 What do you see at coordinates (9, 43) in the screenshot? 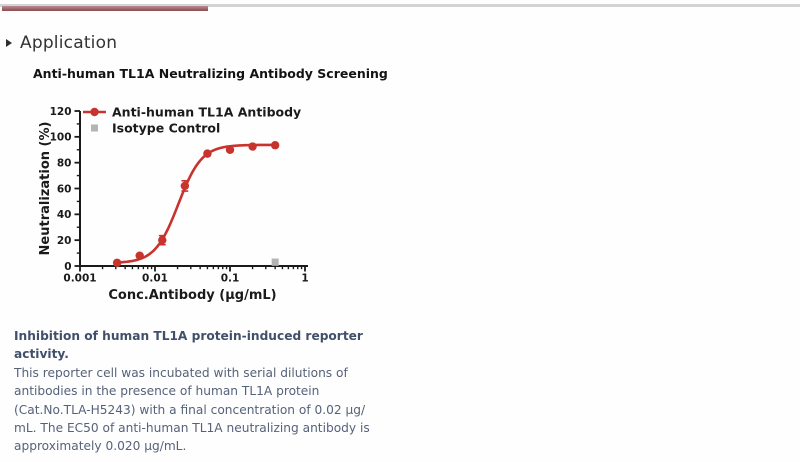
I see `section-bullet-icon` at bounding box center [9, 43].